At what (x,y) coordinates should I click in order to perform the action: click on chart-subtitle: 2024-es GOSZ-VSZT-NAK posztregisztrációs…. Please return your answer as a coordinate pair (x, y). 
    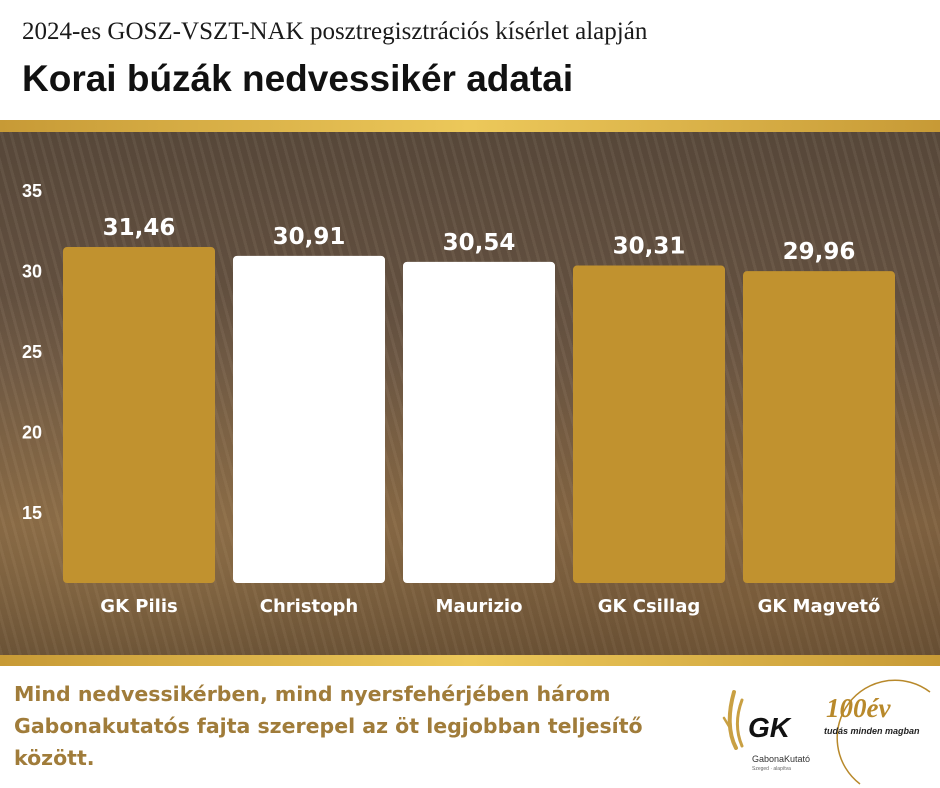
    Looking at the image, I should click on (335, 31).